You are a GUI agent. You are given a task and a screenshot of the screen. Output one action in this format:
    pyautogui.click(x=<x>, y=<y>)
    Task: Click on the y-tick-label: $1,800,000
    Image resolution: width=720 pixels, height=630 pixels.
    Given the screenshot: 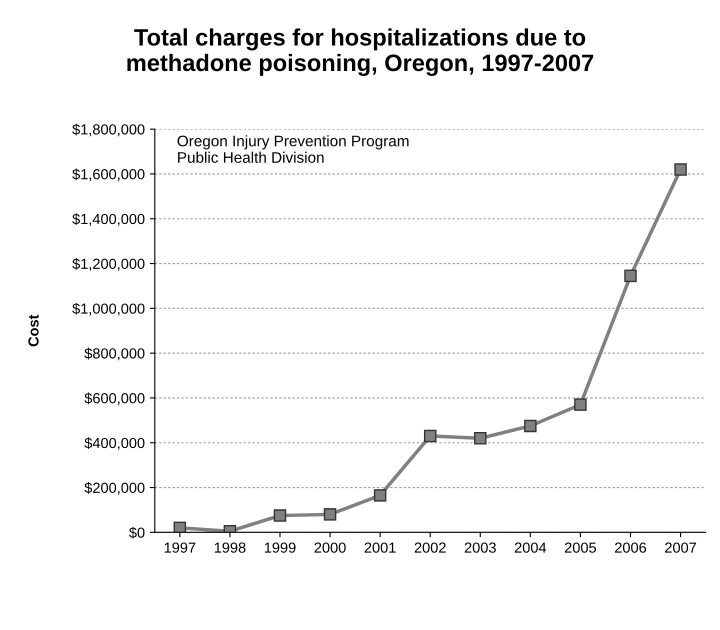 What is the action you would take?
    pyautogui.click(x=108, y=130)
    